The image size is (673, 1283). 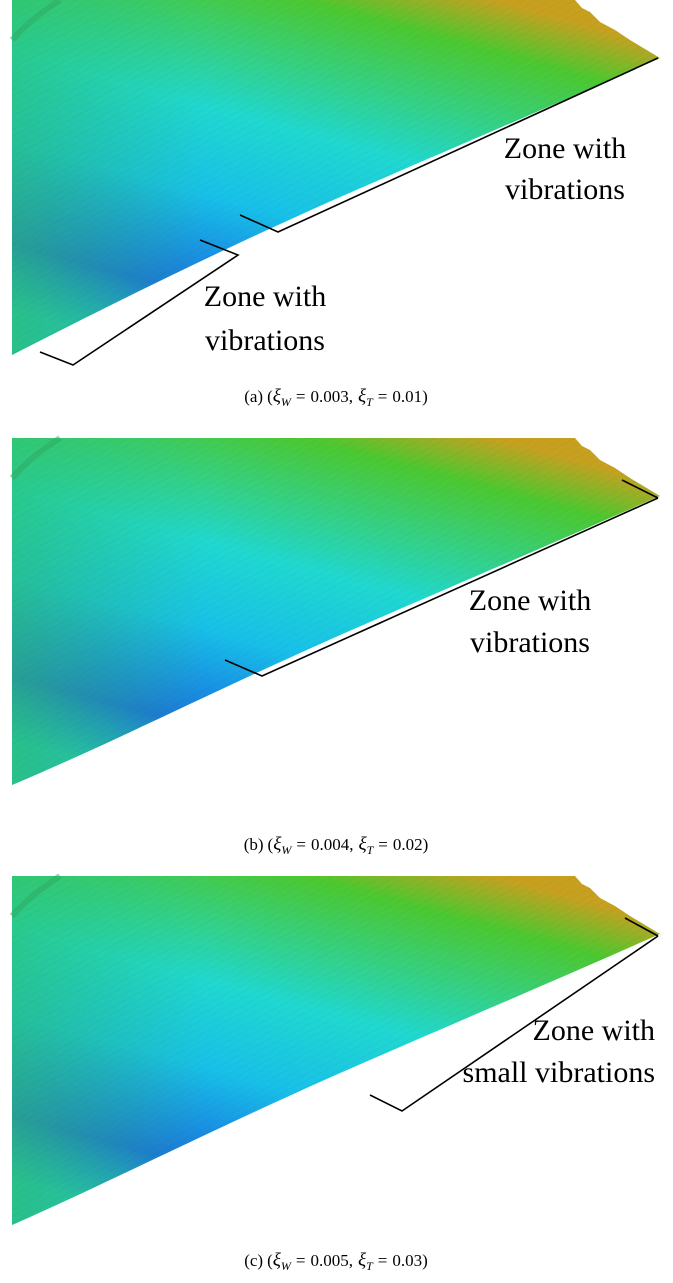 I want to click on caption-label: (a), so click(x=253, y=396).